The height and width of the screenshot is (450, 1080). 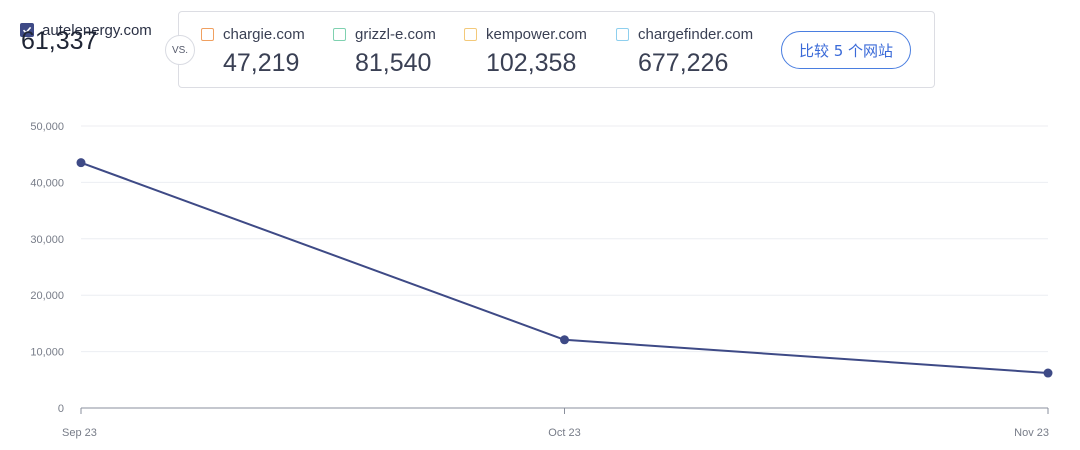 I want to click on competitor-domain: chargie.com, so click(x=264, y=34).